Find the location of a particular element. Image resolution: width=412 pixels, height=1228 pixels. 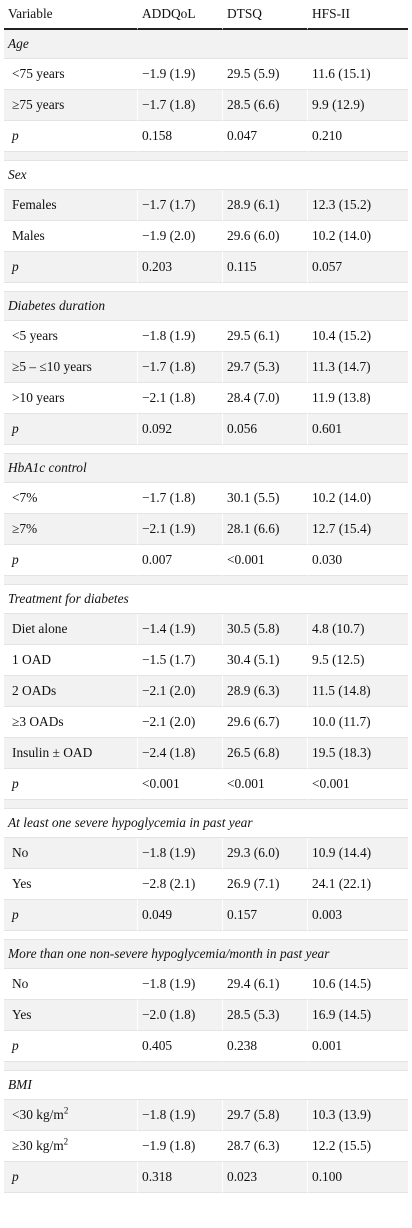

addqol-value: −2.1 (1.9) is located at coordinates (179, 529).